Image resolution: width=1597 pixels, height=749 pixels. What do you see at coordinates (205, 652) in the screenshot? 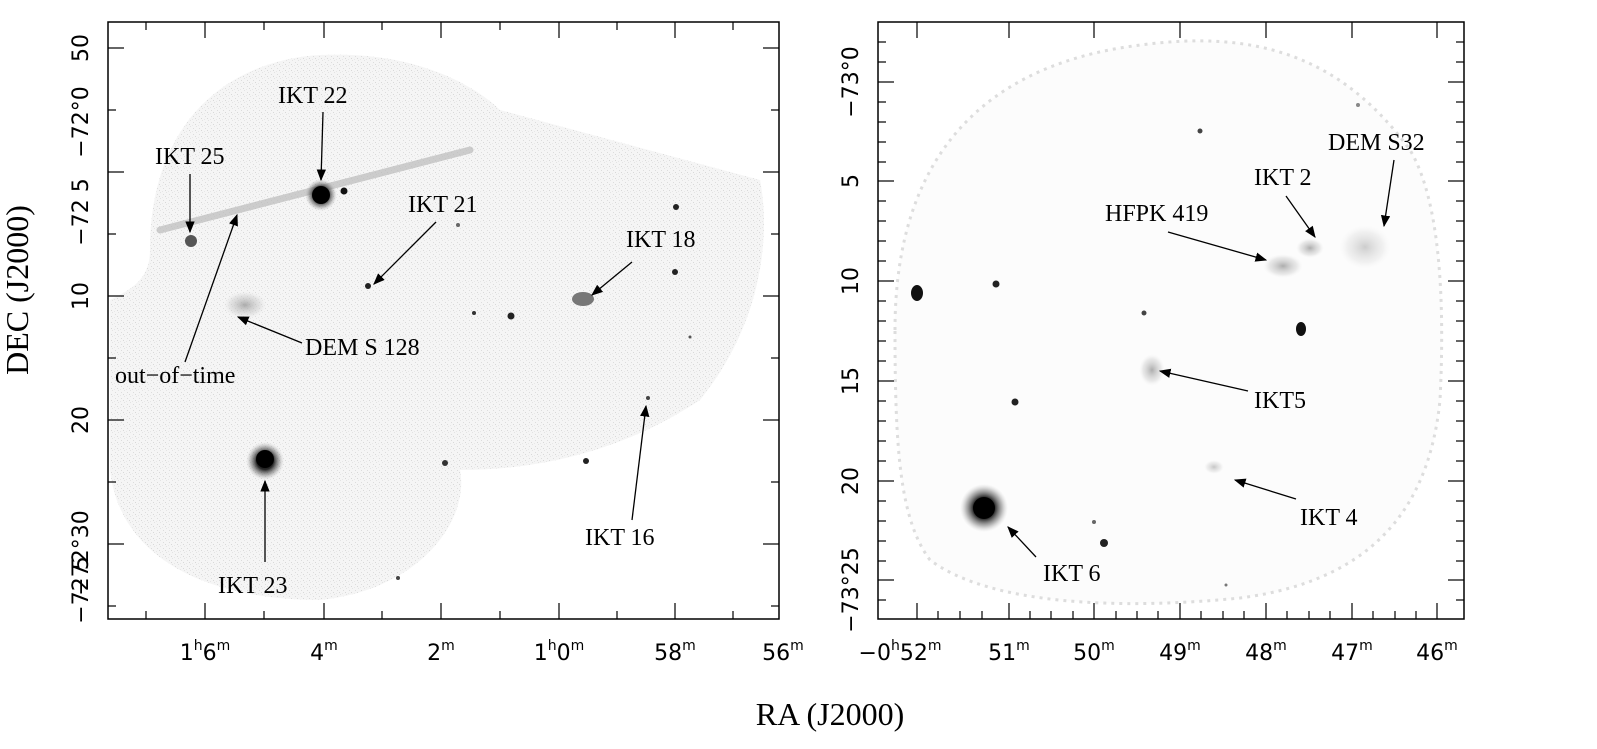
I see `x-tick-label: 1h6m` at bounding box center [205, 652].